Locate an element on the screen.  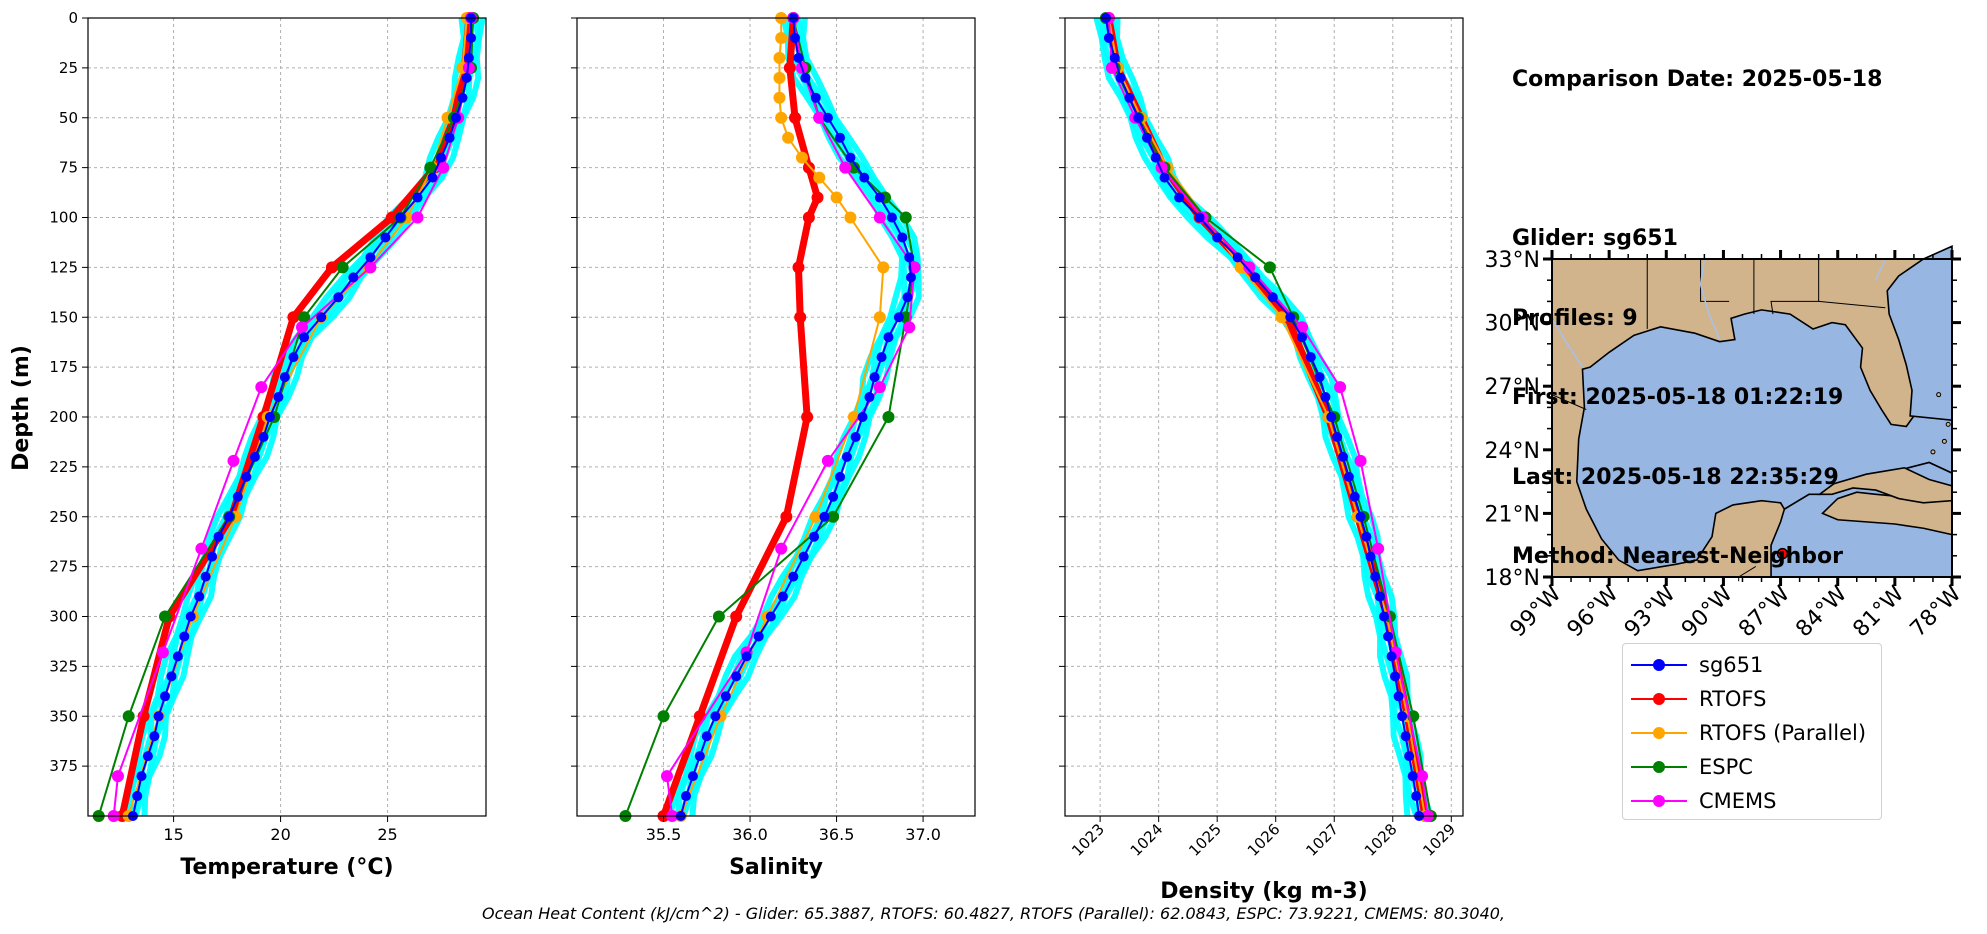
map-lat-label: 30°N is located at coordinates (1512, 324).